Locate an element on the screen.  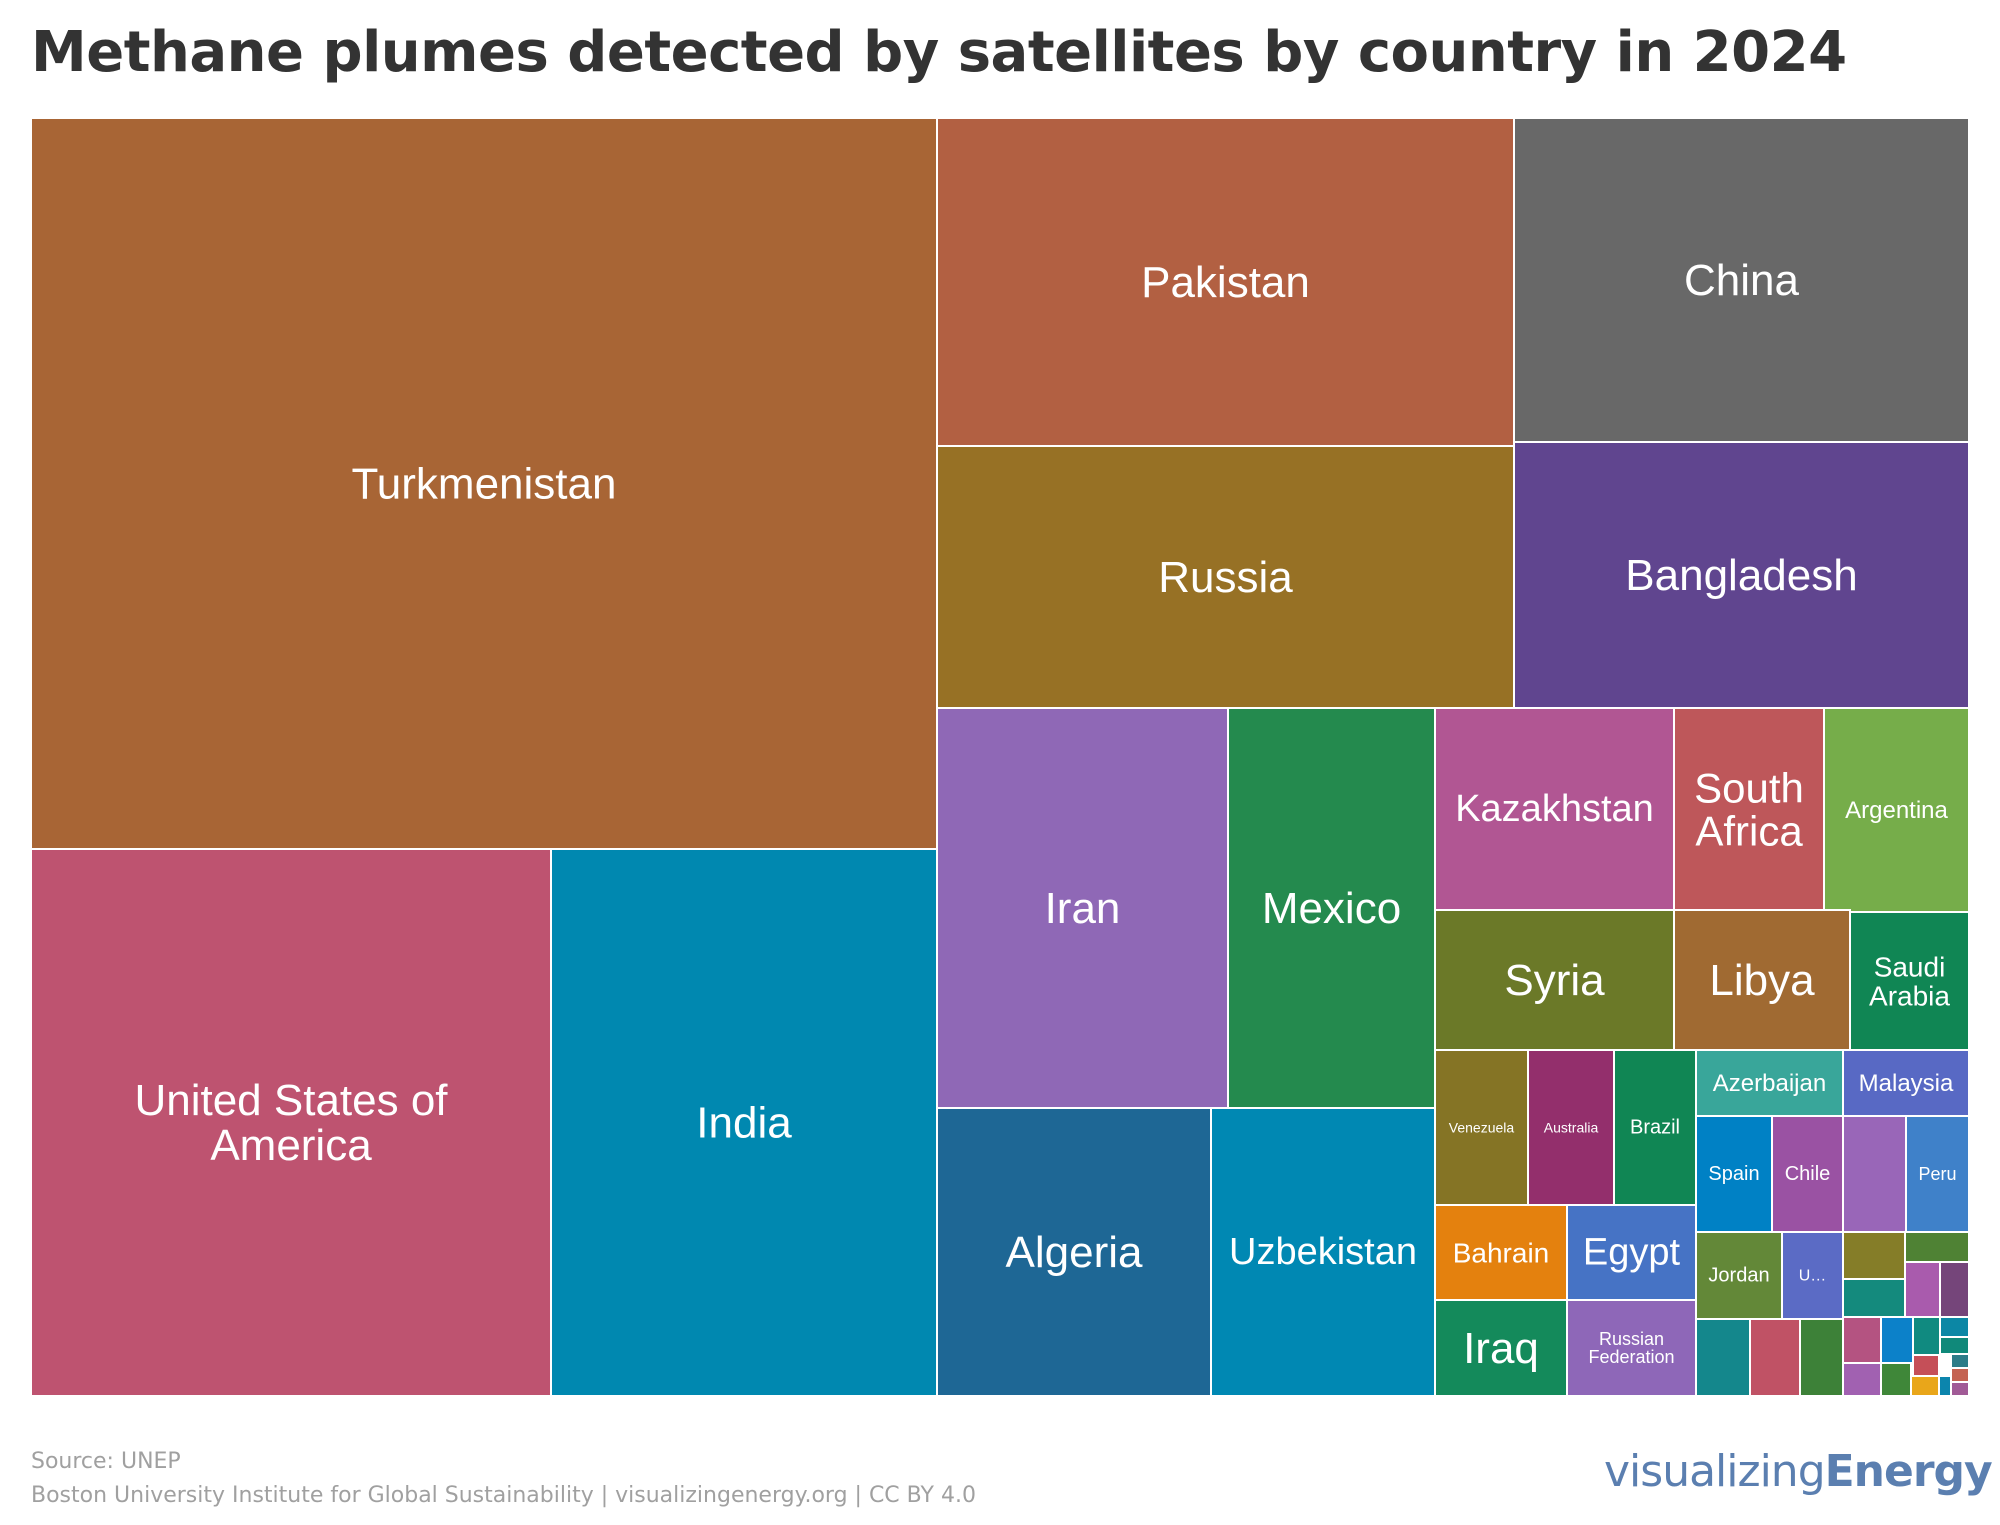
tile-mexico is located at coordinates (1331, 908).